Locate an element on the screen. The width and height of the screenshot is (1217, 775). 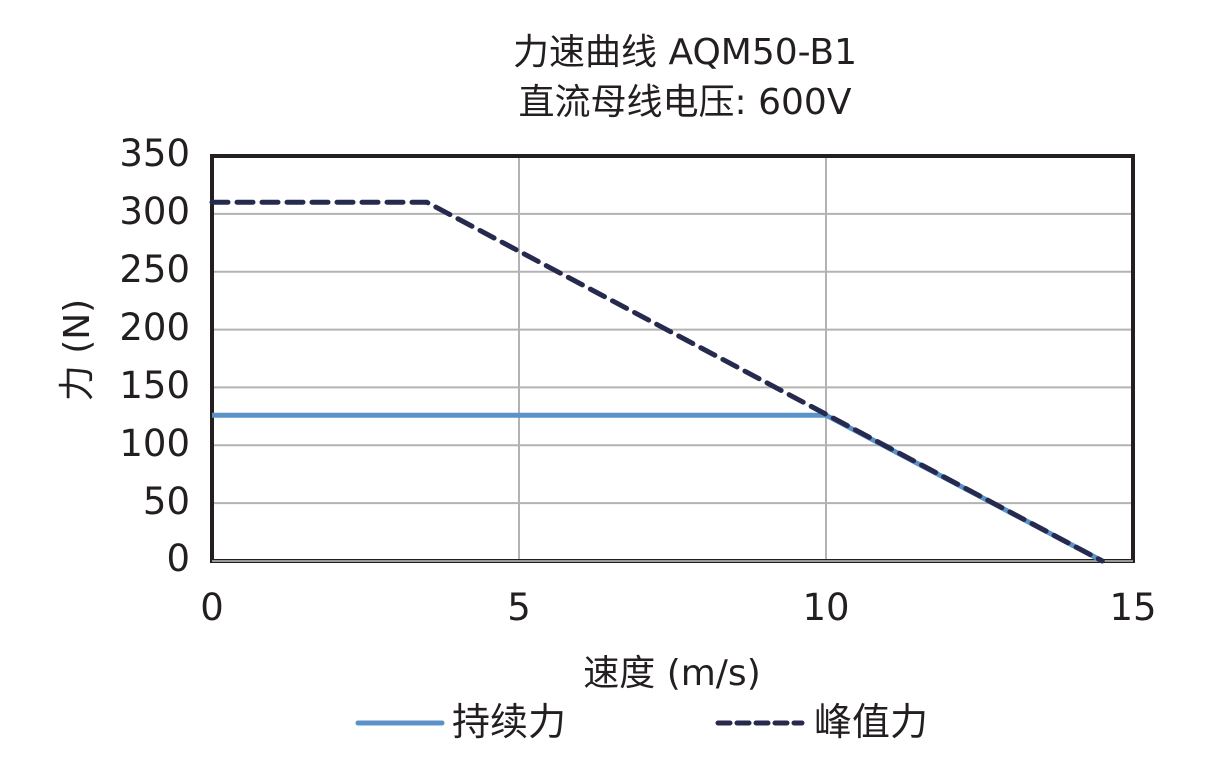
y-tick-label: 300 is located at coordinates (154, 211).